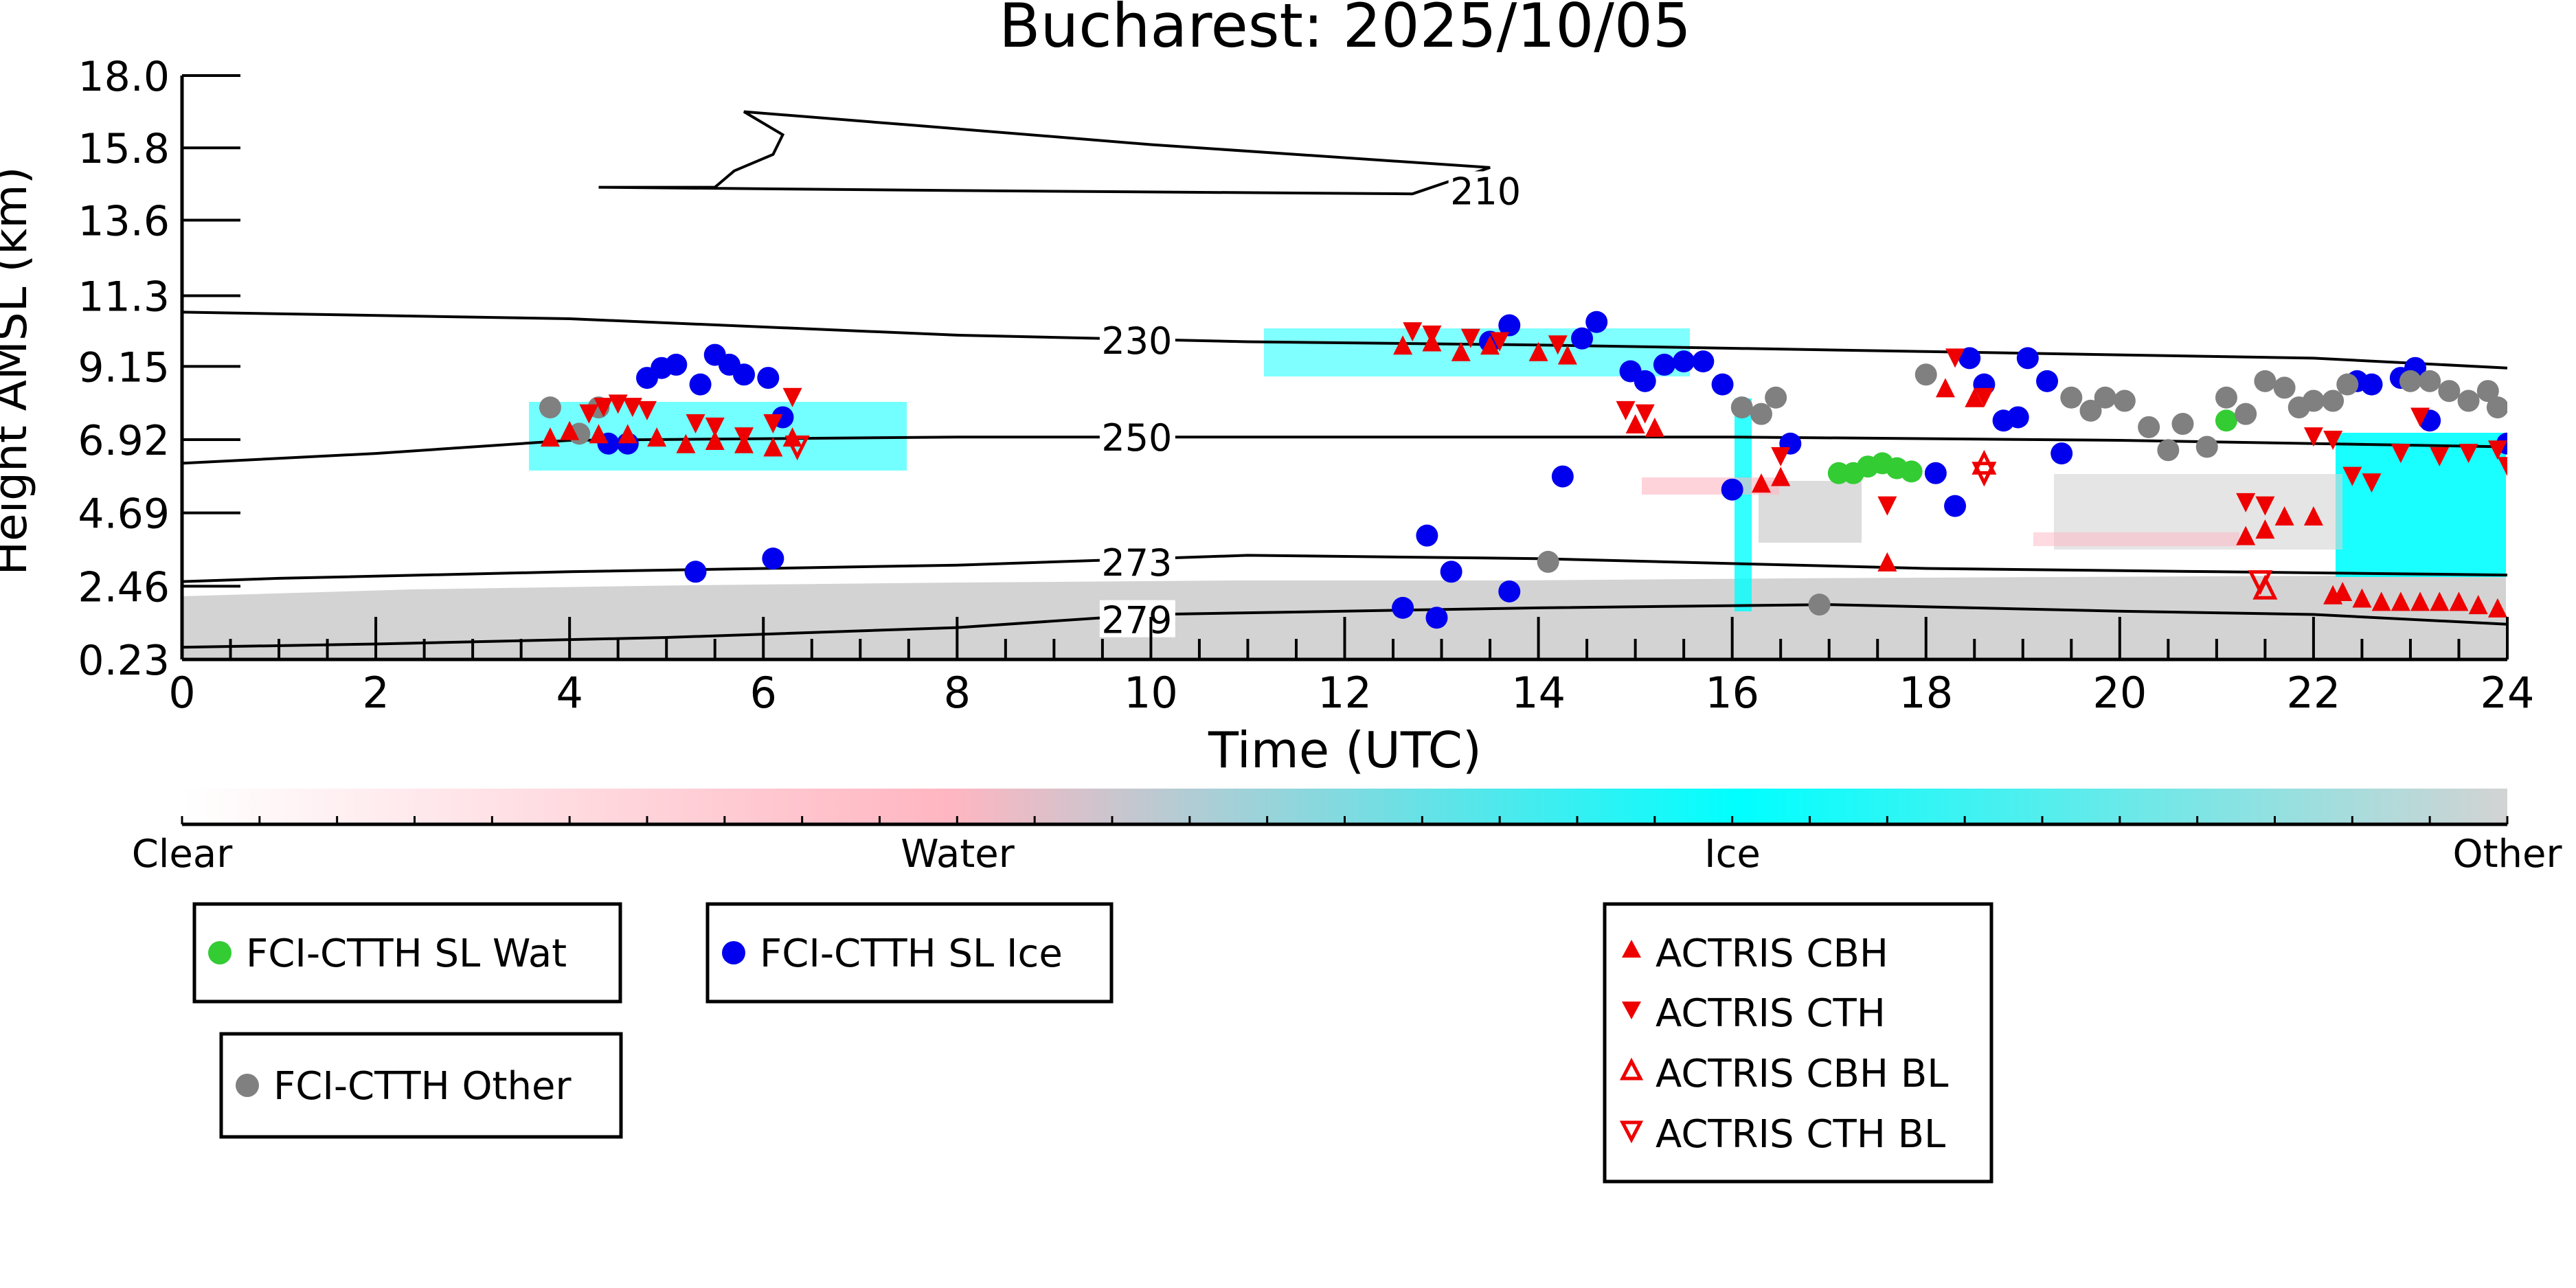 Image resolution: width=2576 pixels, height=1288 pixels. I want to click on legend-cth-bl-marker, so click(1631, 1132).